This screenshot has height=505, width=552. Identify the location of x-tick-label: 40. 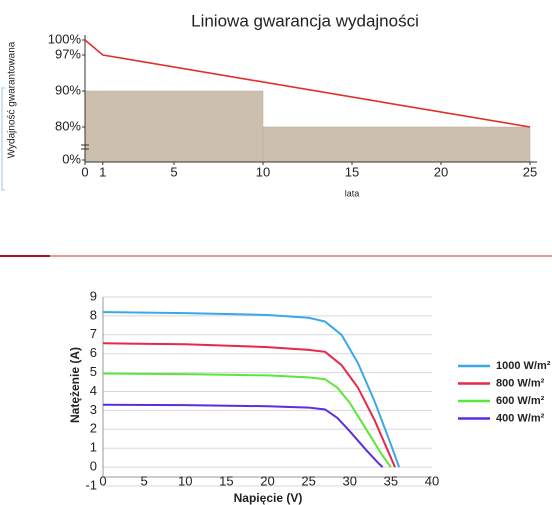
(432, 480).